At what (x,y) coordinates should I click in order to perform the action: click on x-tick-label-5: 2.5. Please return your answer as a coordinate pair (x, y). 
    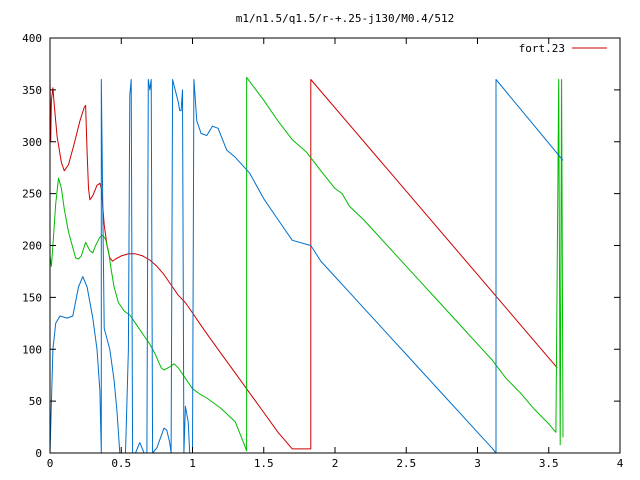
    Looking at the image, I should click on (406, 463).